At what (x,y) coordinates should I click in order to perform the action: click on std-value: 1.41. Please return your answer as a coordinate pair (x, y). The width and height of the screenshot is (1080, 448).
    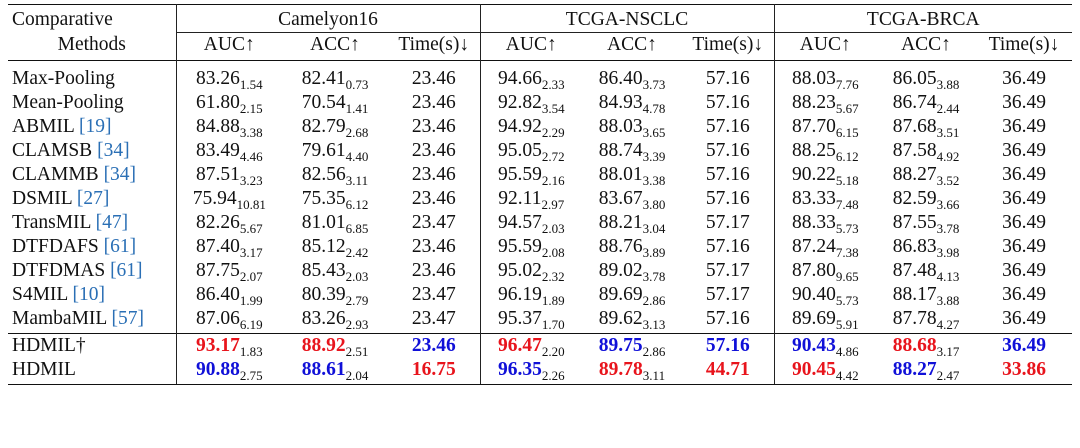
    Looking at the image, I should click on (357, 108).